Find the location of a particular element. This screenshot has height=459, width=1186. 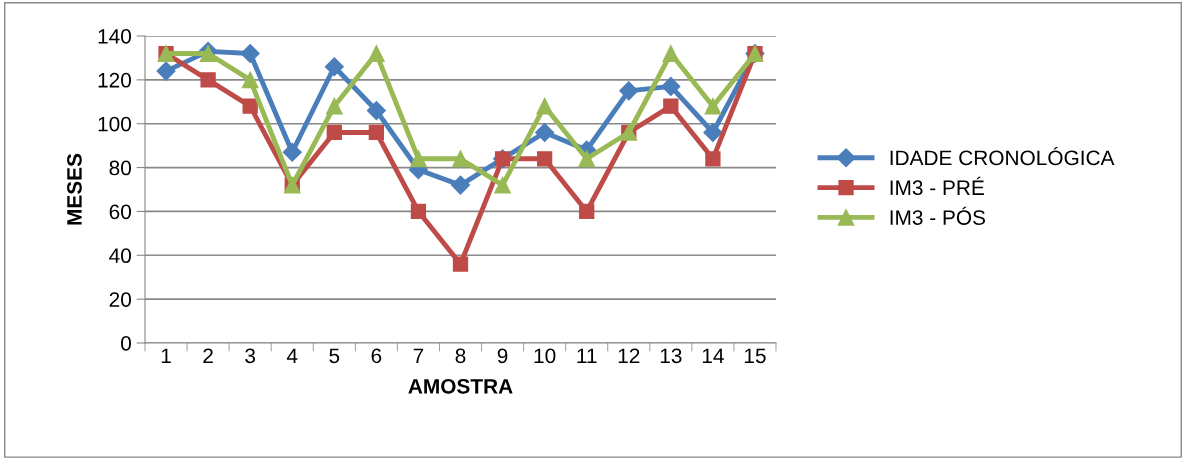

x-tick-label: 3 is located at coordinates (250, 356).